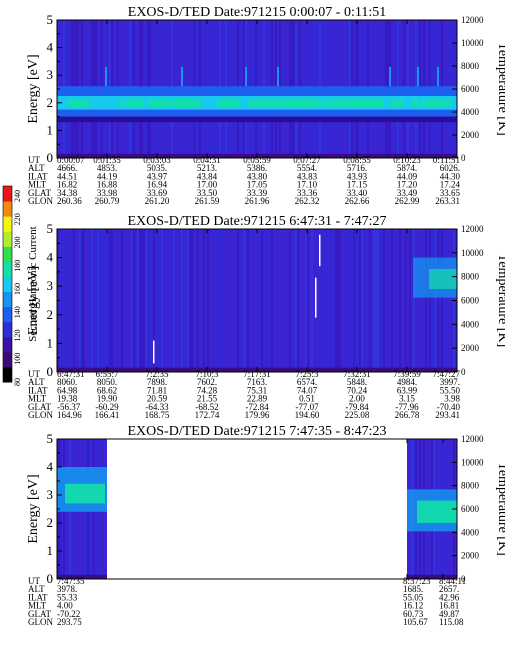 The height and width of the screenshot is (649, 505). Describe the element at coordinates (50, 285) in the screenshot. I see `y-tick-label: 3` at that location.